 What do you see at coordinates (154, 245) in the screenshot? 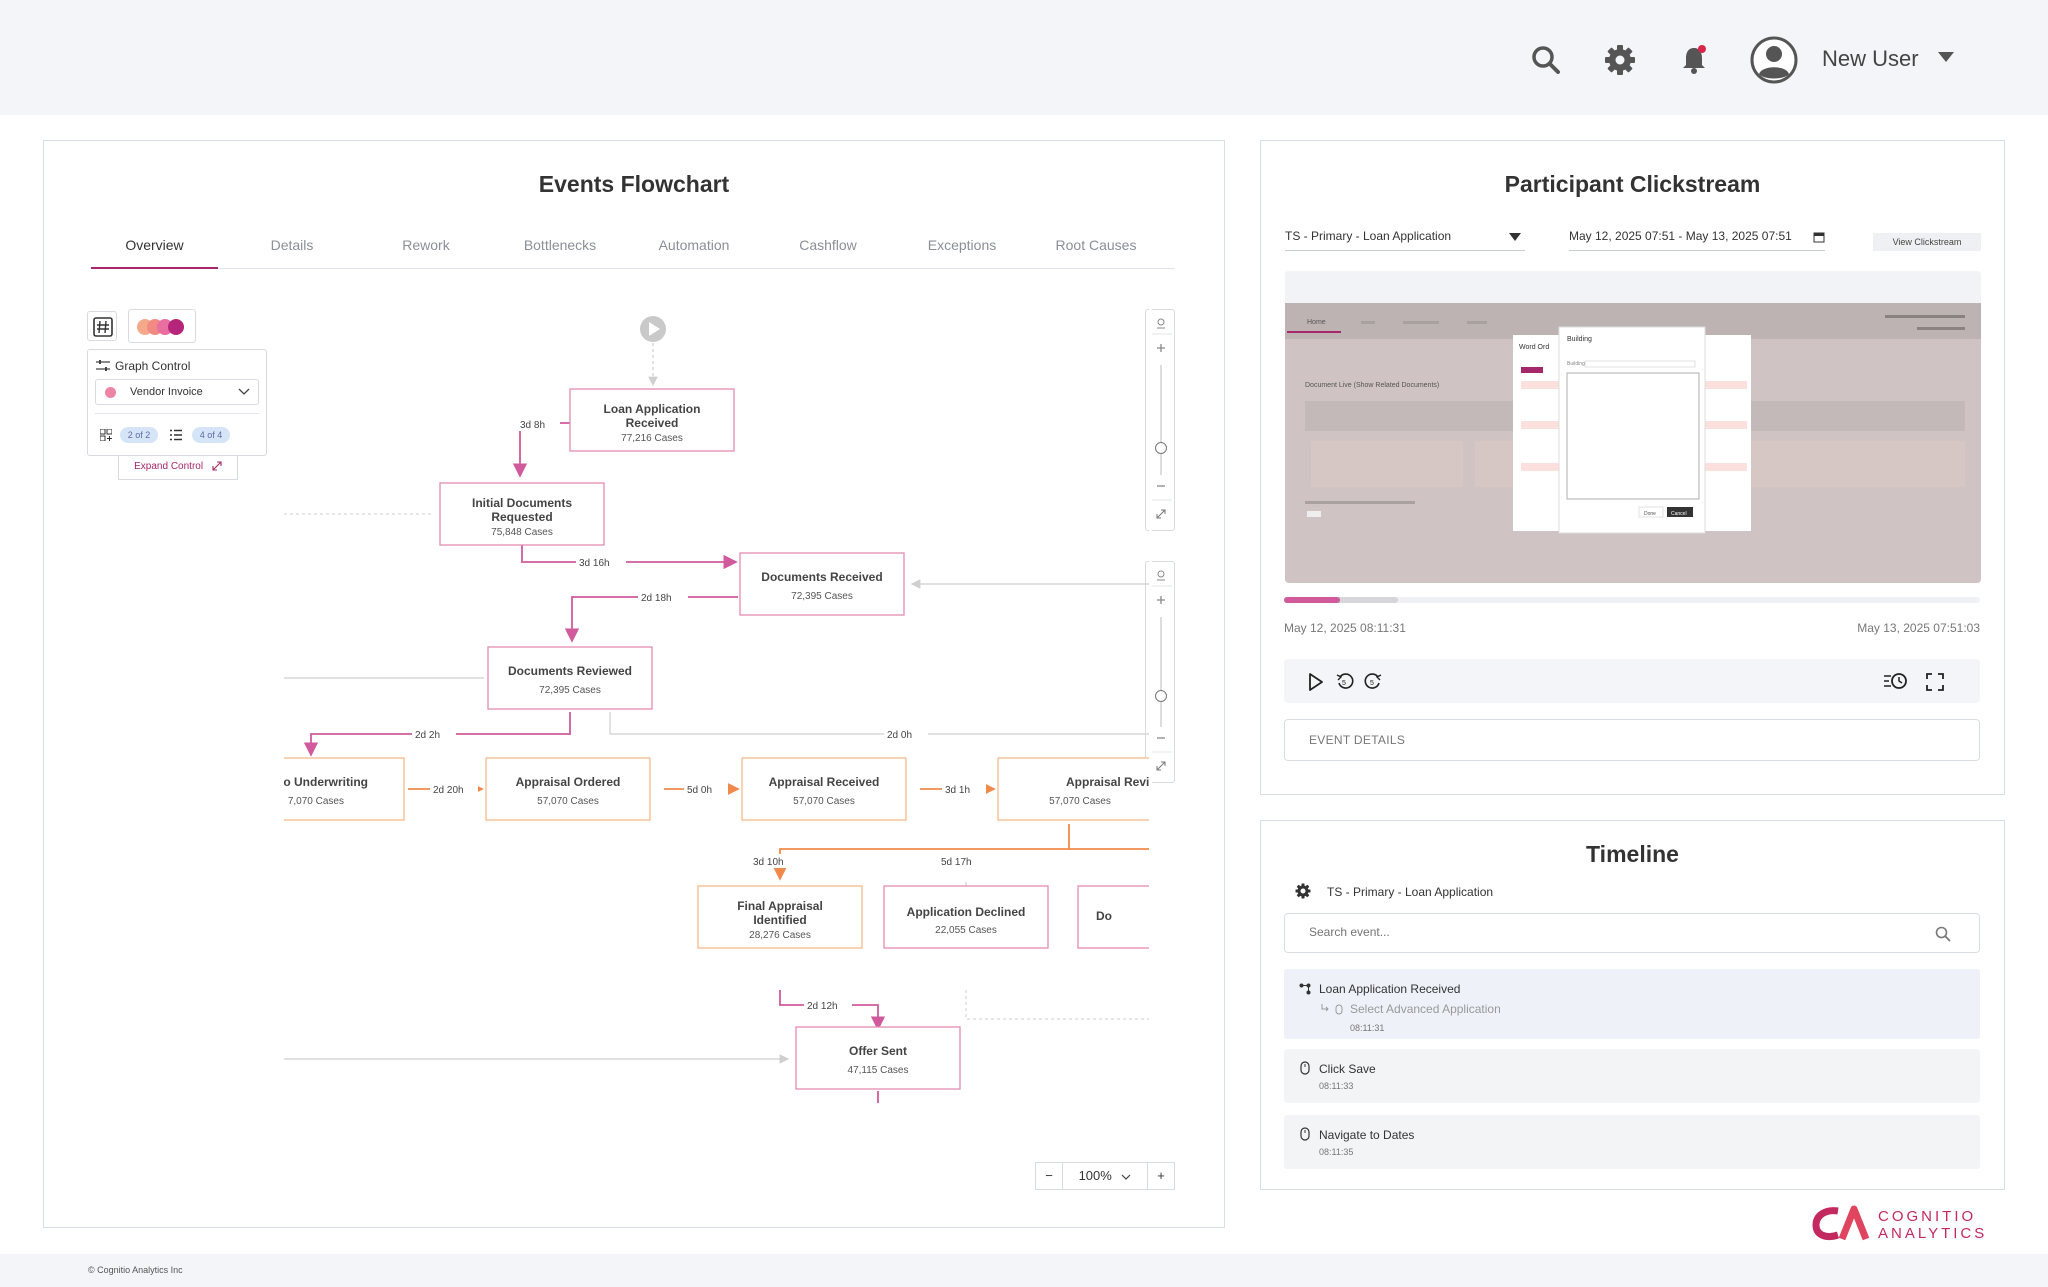
I see `tab-overview: Overview` at bounding box center [154, 245].